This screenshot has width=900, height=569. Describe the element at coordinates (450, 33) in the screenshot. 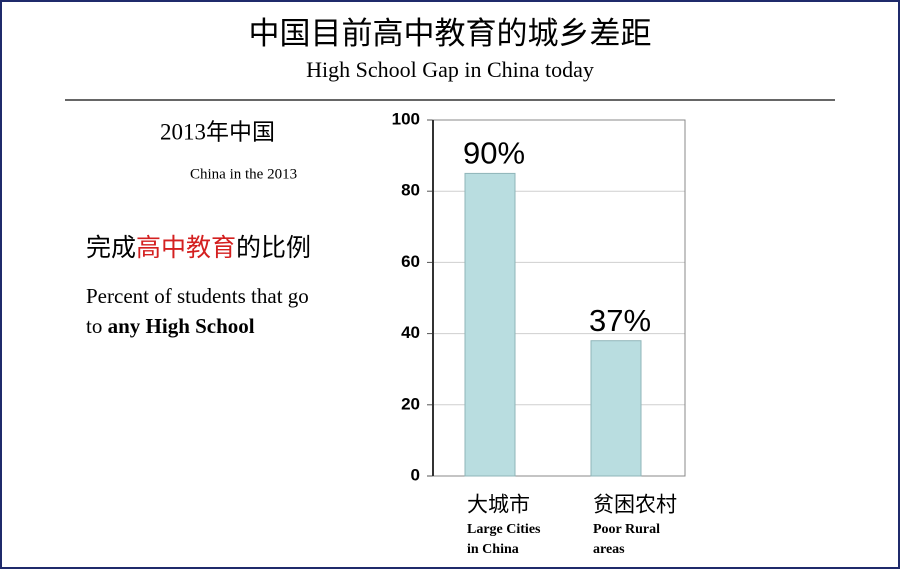

I see `title: 中国目前高中教育的城乡差距` at that location.